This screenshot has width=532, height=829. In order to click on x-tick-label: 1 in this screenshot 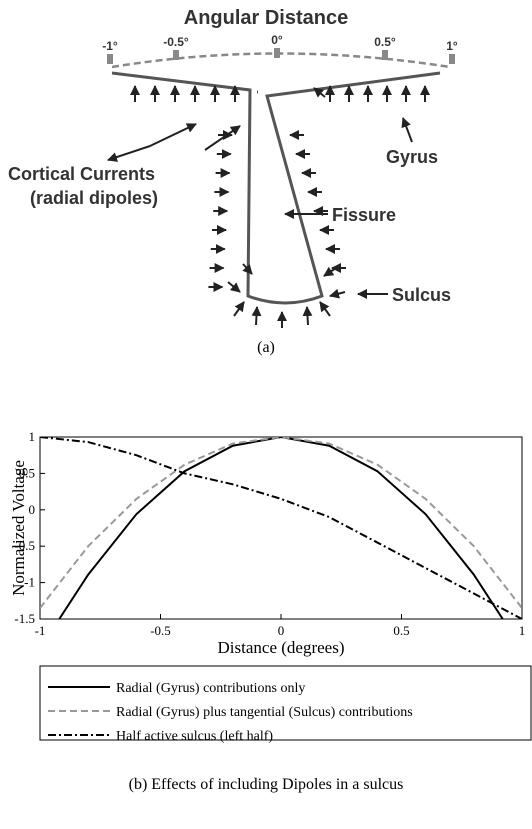, I will do `click(522, 630)`.